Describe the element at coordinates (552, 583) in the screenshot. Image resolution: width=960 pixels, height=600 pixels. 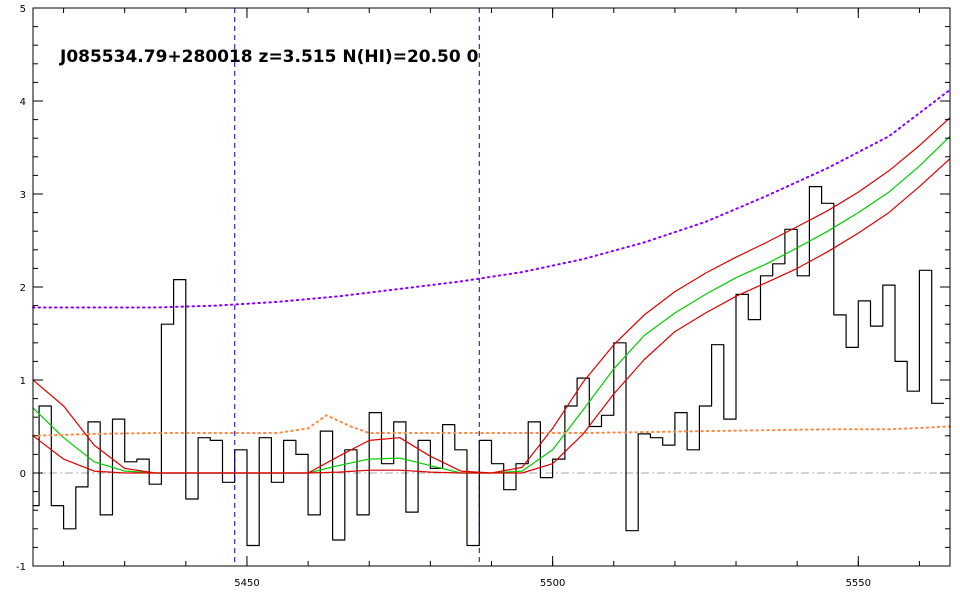
I see `x-tick-label: 5500` at that location.